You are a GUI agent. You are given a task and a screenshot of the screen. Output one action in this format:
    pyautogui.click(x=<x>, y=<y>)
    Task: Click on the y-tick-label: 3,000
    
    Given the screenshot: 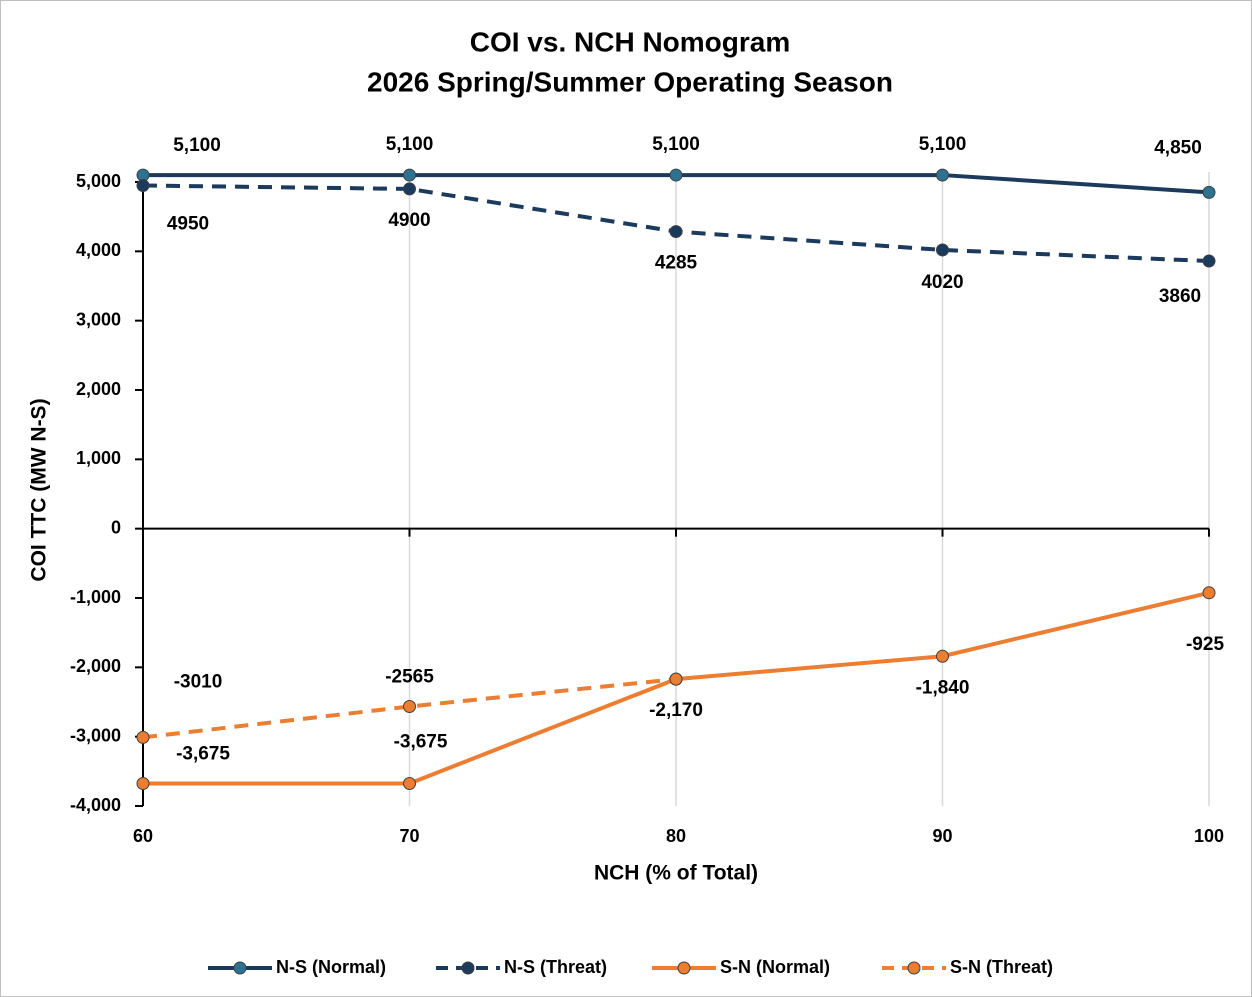 What is the action you would take?
    pyautogui.click(x=98, y=319)
    